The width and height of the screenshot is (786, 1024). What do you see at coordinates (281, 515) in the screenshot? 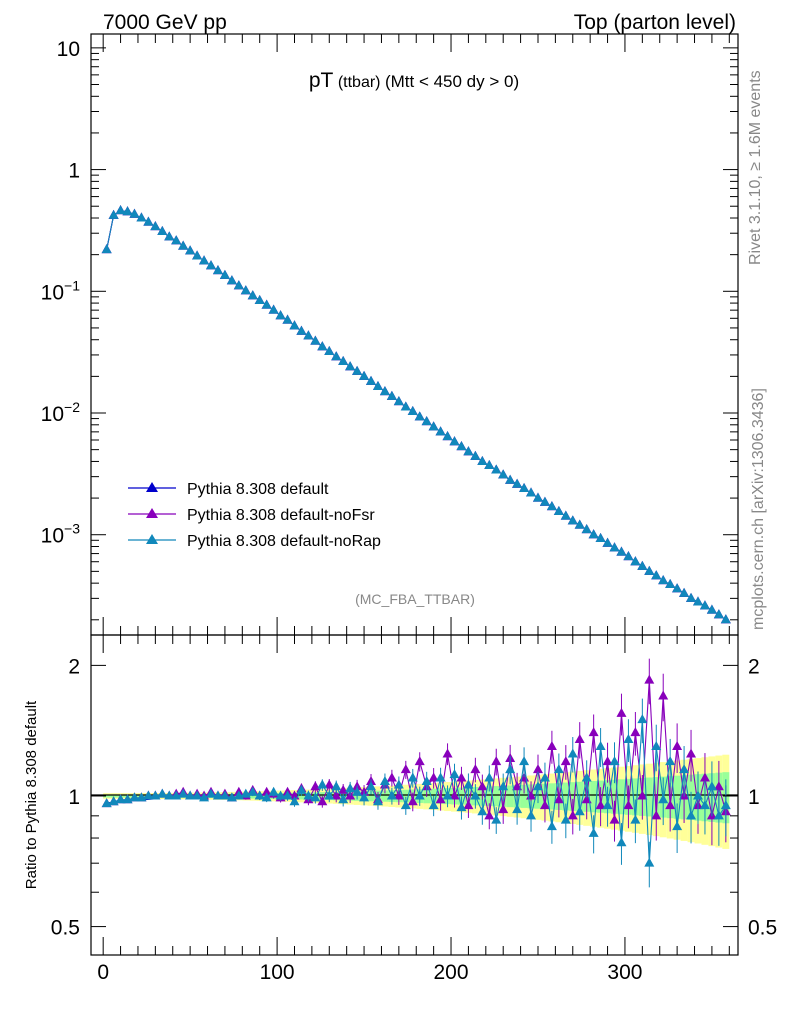
I see `legend-label-nofsr: Pythia 8.308 default-noFsr` at bounding box center [281, 515].